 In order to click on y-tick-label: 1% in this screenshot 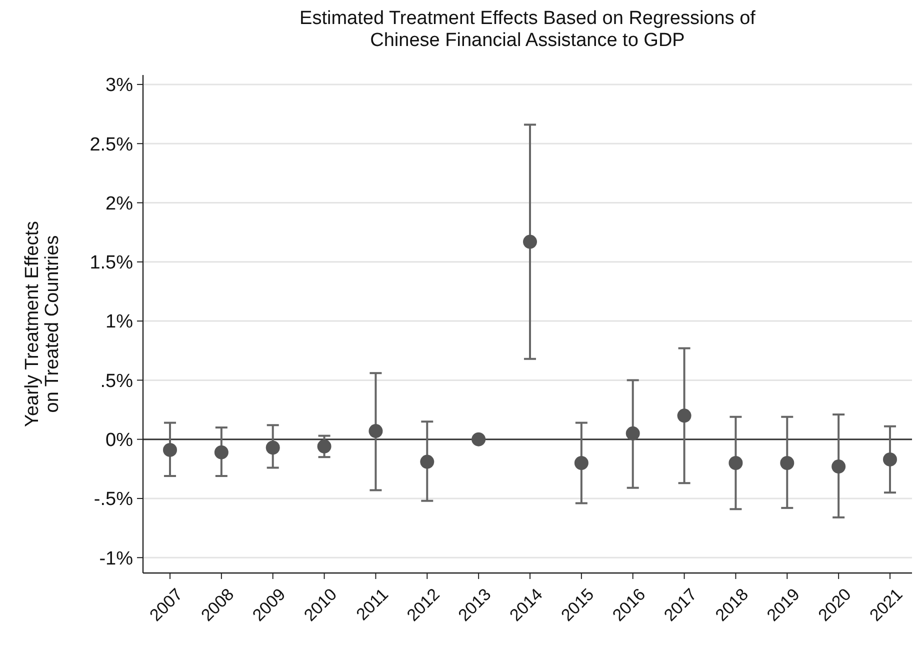, I will do `click(120, 322)`.